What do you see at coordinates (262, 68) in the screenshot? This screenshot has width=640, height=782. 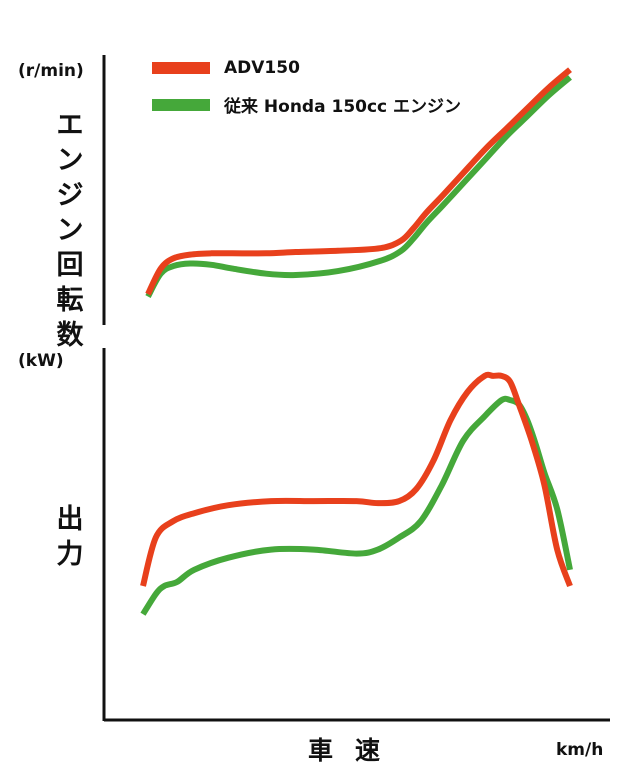 I see `legend-label-adv150: ADV150` at bounding box center [262, 68].